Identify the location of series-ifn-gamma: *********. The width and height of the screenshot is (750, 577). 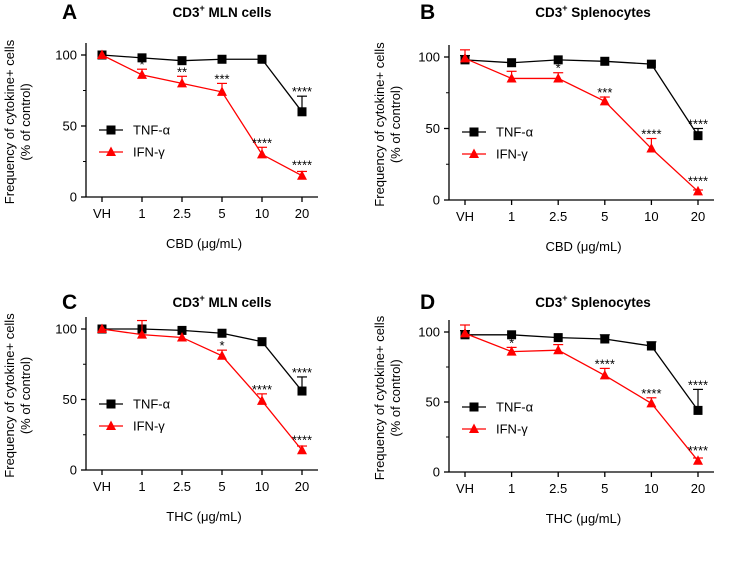
(204, 387).